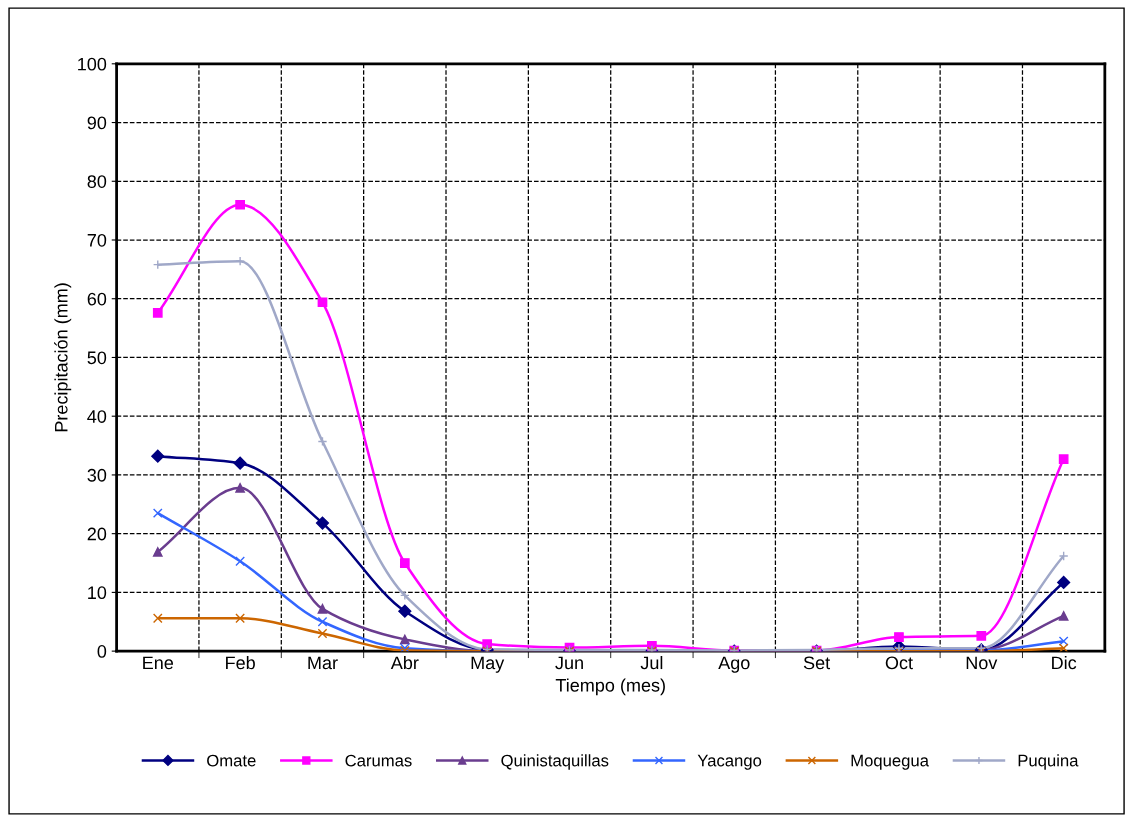 Image resolution: width=1132 pixels, height=818 pixels. Describe the element at coordinates (97, 593) in the screenshot. I see `y-tick-label: 10` at that location.